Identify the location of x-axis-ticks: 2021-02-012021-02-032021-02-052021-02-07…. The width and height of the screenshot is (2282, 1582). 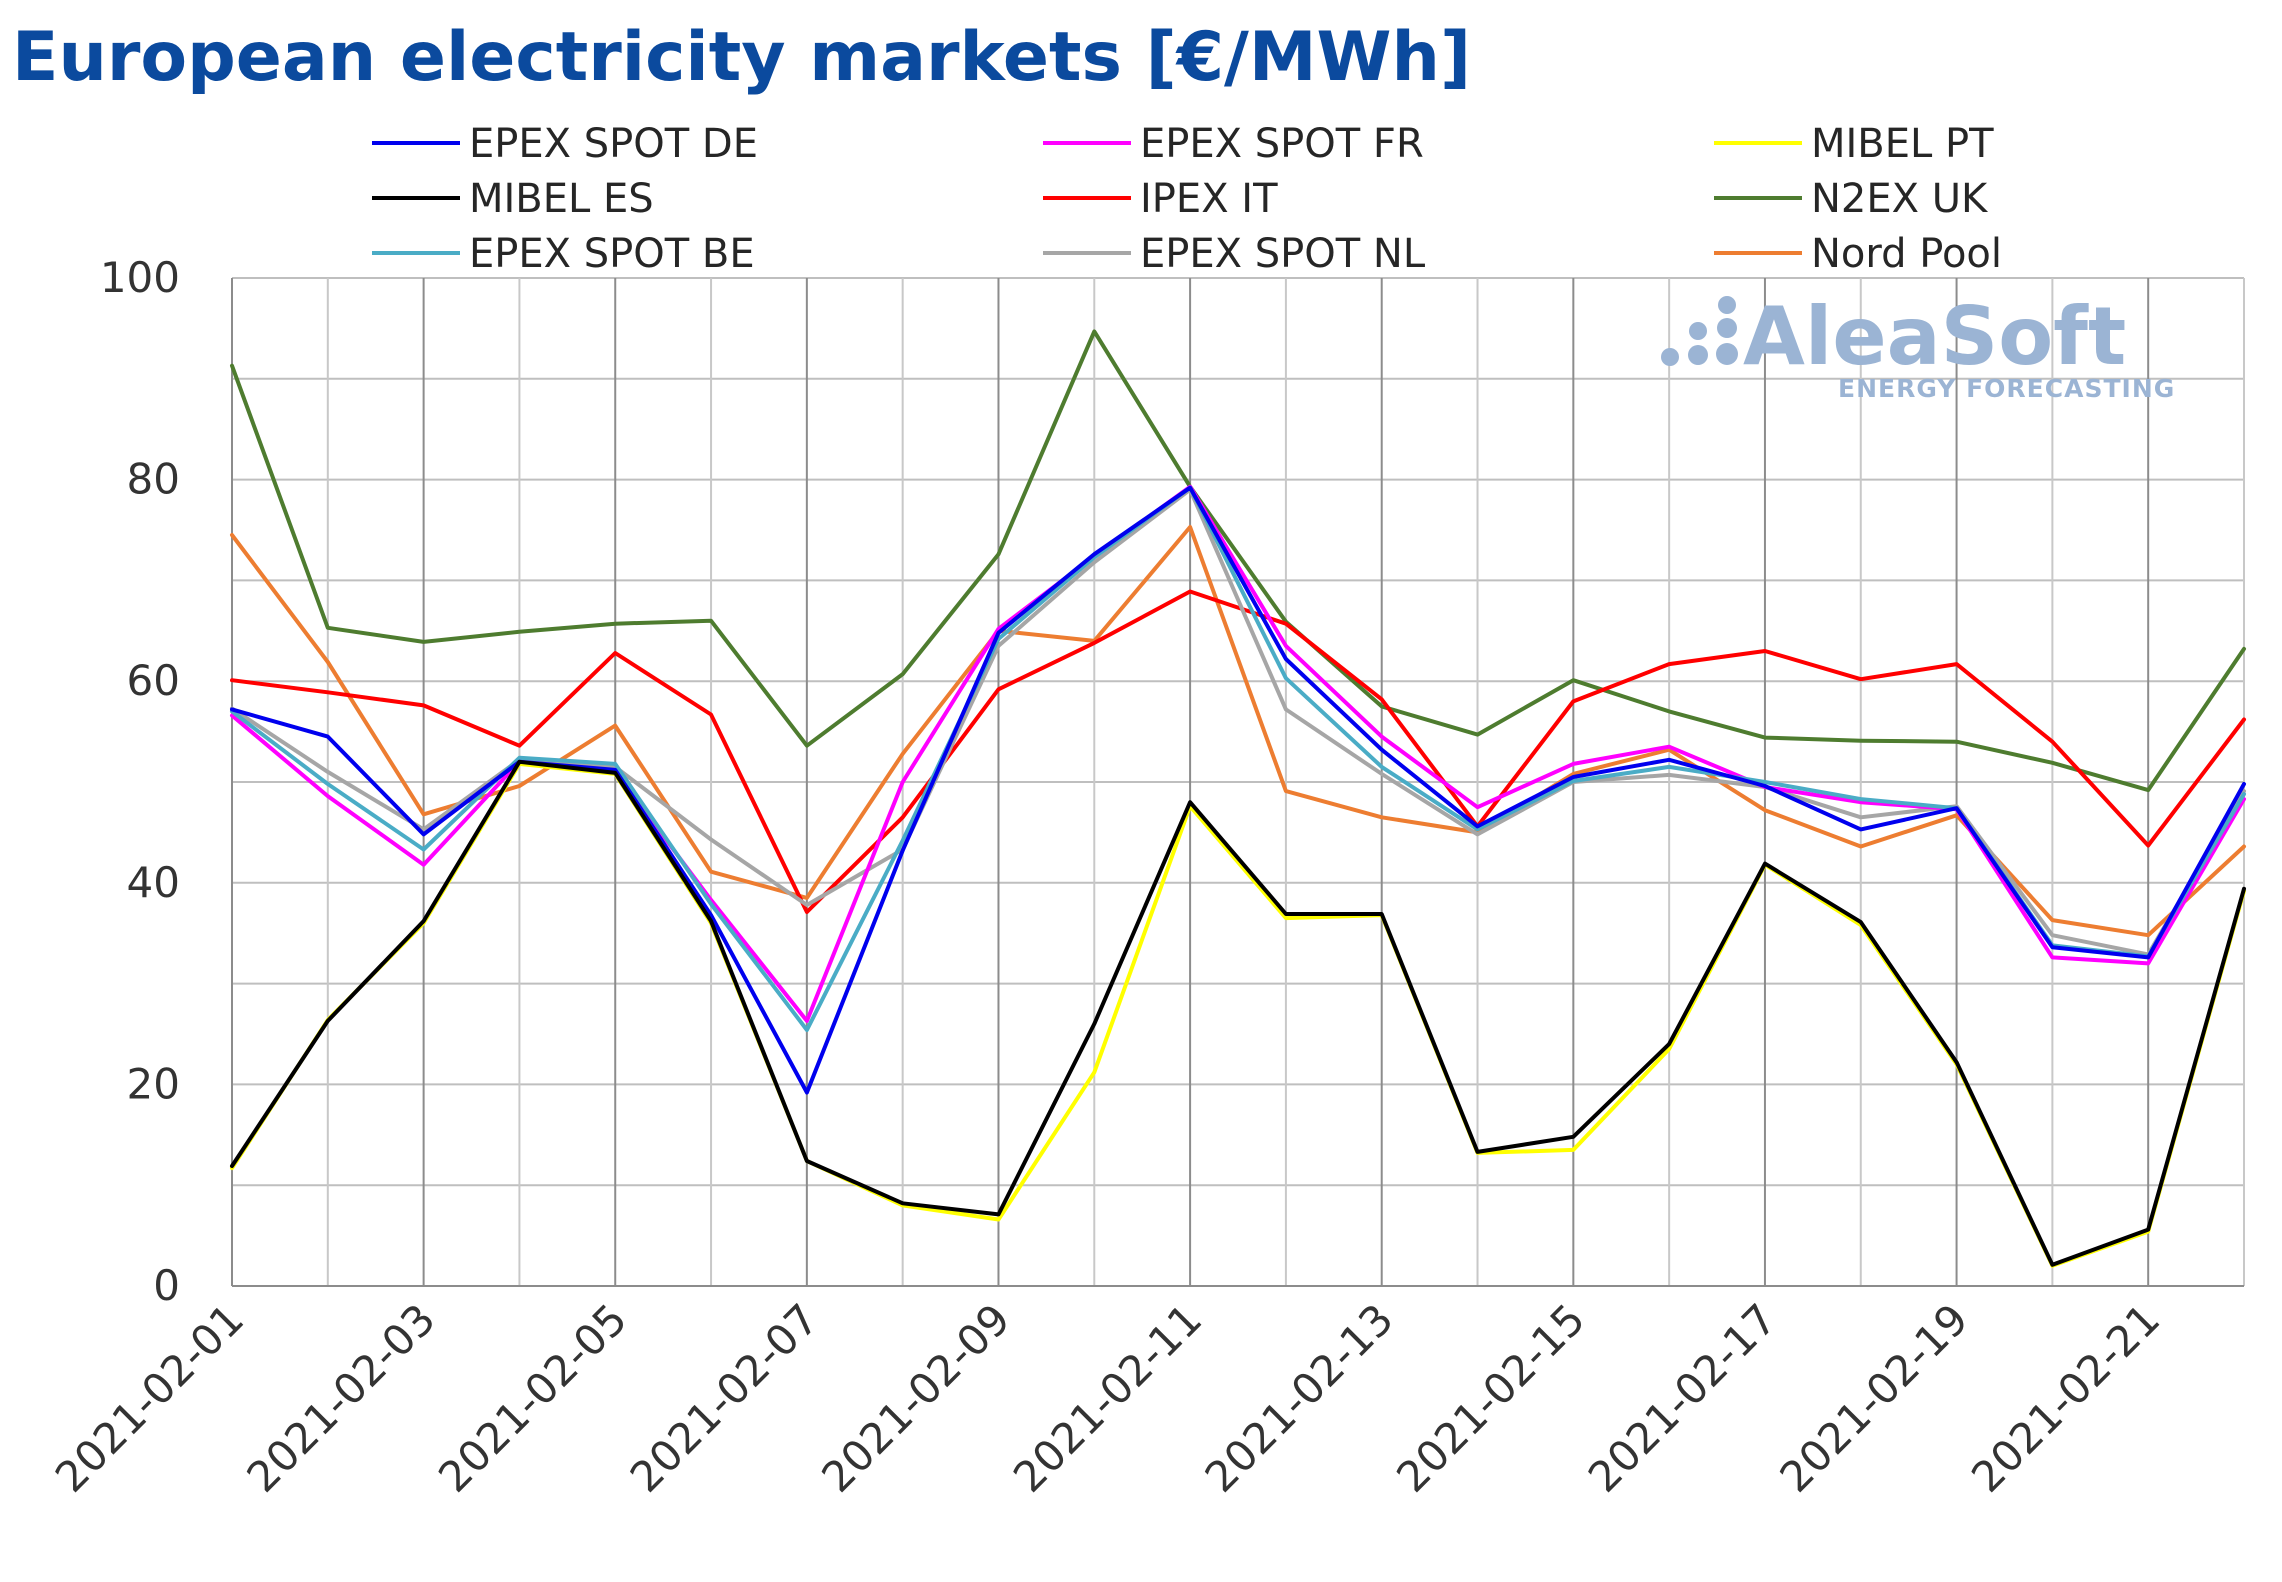
(1107, 1397).